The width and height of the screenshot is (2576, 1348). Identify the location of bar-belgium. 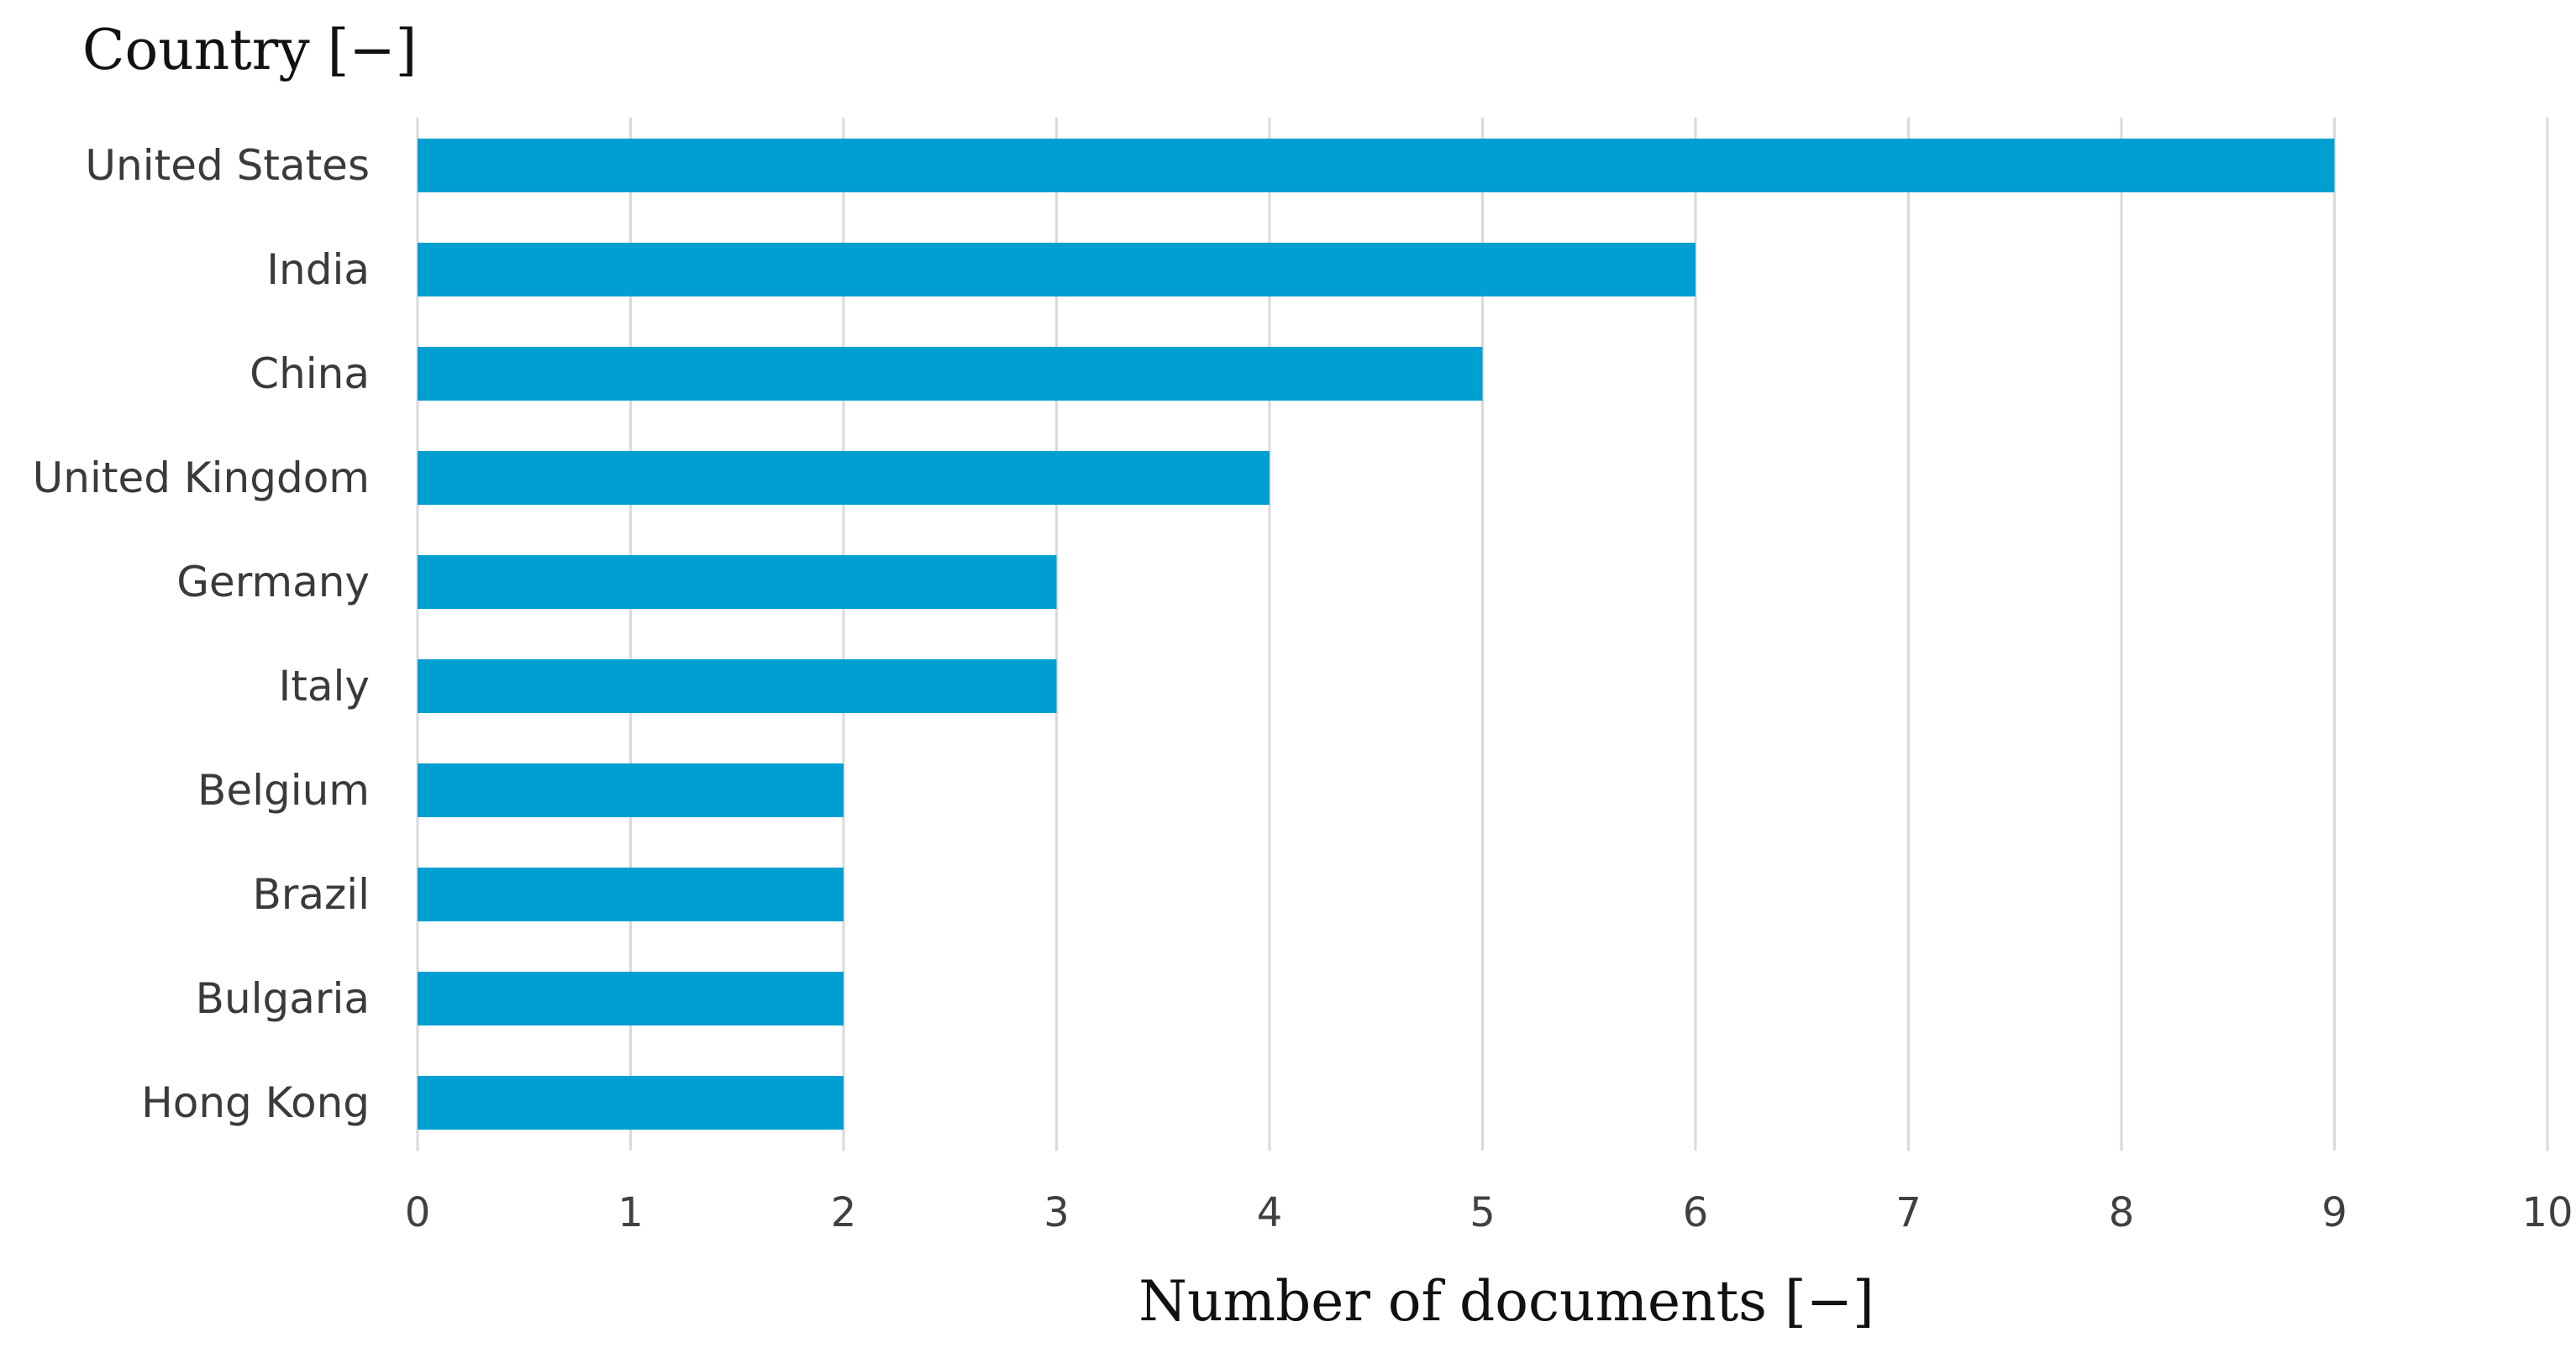
(631, 790).